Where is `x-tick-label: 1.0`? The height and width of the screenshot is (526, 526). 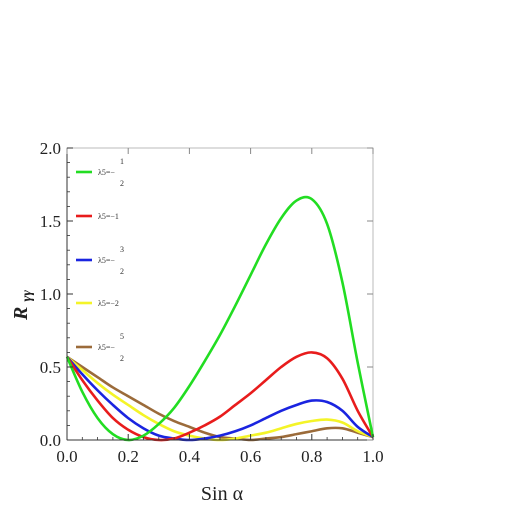
x-tick-label: 1.0 is located at coordinates (372, 456).